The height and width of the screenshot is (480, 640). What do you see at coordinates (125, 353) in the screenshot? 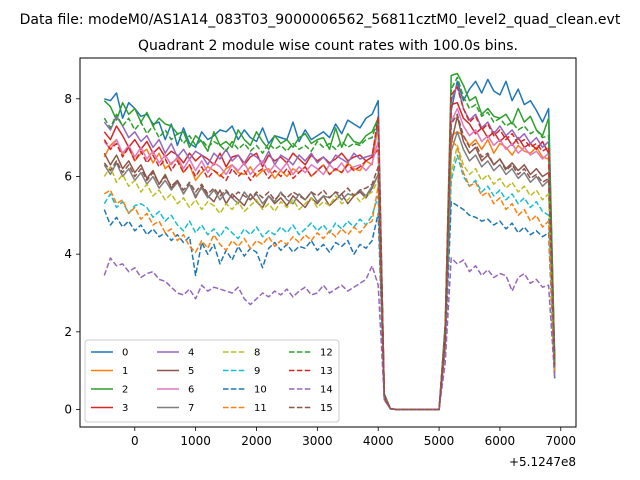
I see `legend-label-0: 0` at bounding box center [125, 353].